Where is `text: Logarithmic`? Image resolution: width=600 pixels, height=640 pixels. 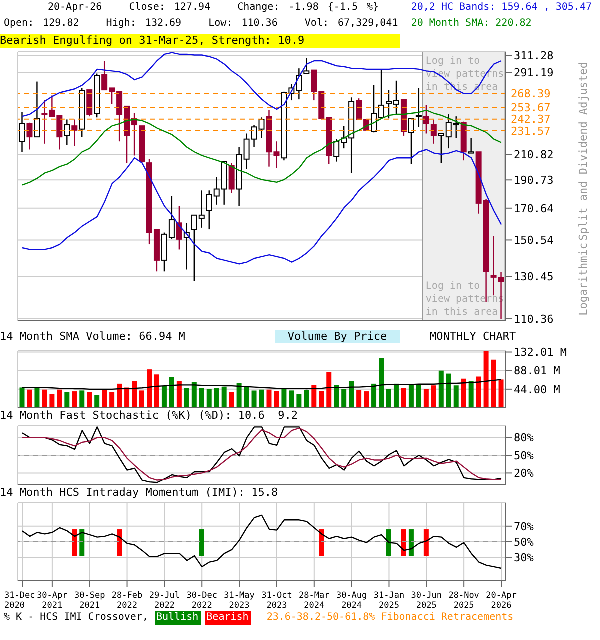 text: Logarithmic is located at coordinates (583, 279).